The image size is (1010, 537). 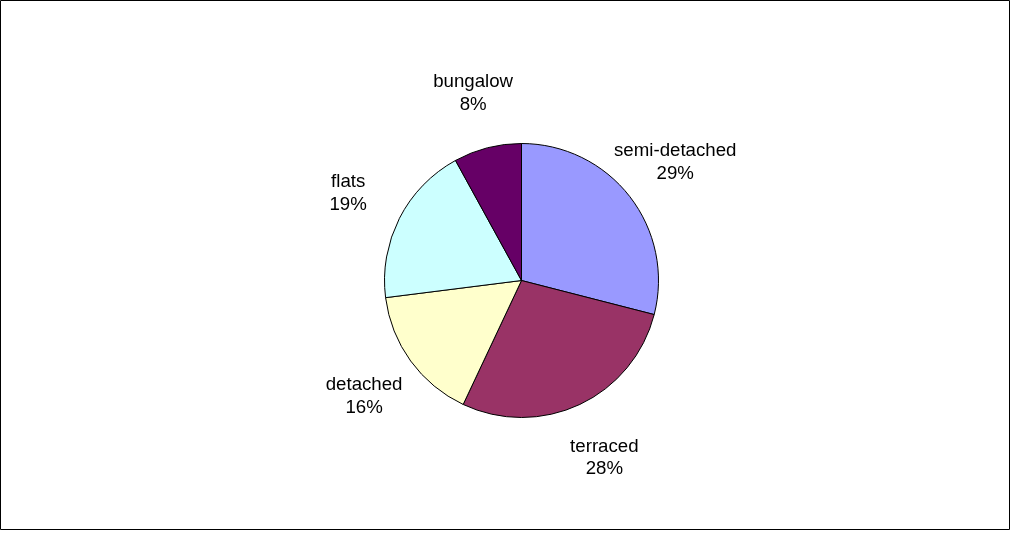 I want to click on data-label: 28%, so click(x=604, y=468).